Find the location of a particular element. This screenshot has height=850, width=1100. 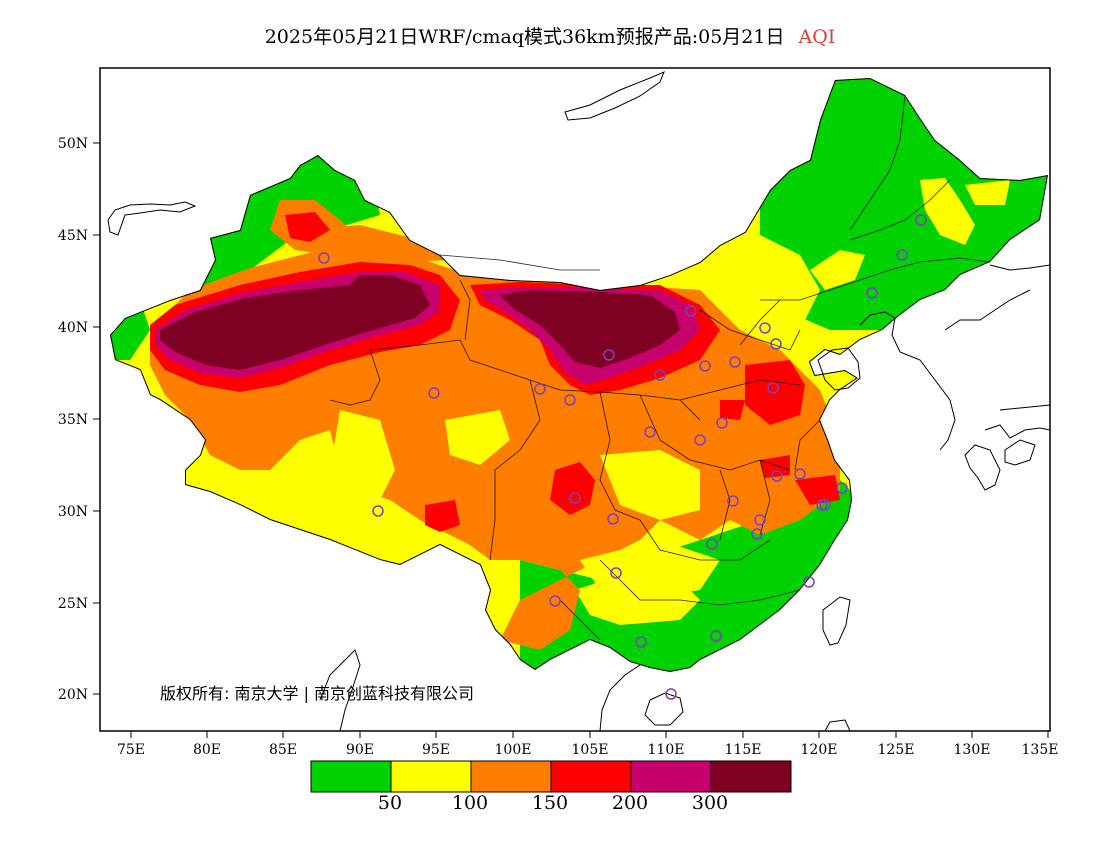

title-variable: AQI is located at coordinates (817, 37).